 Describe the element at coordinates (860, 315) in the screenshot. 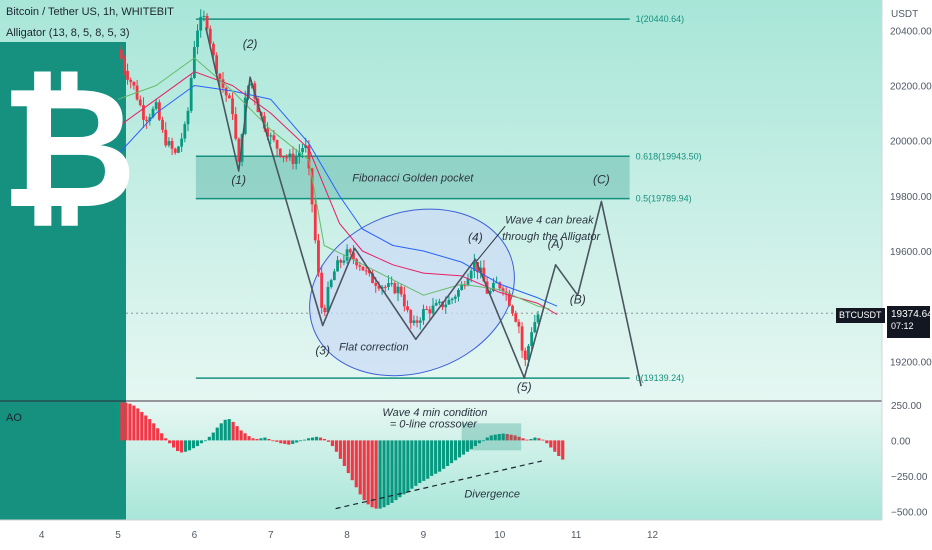

I see `symbol-badge: BTCUSDT` at that location.